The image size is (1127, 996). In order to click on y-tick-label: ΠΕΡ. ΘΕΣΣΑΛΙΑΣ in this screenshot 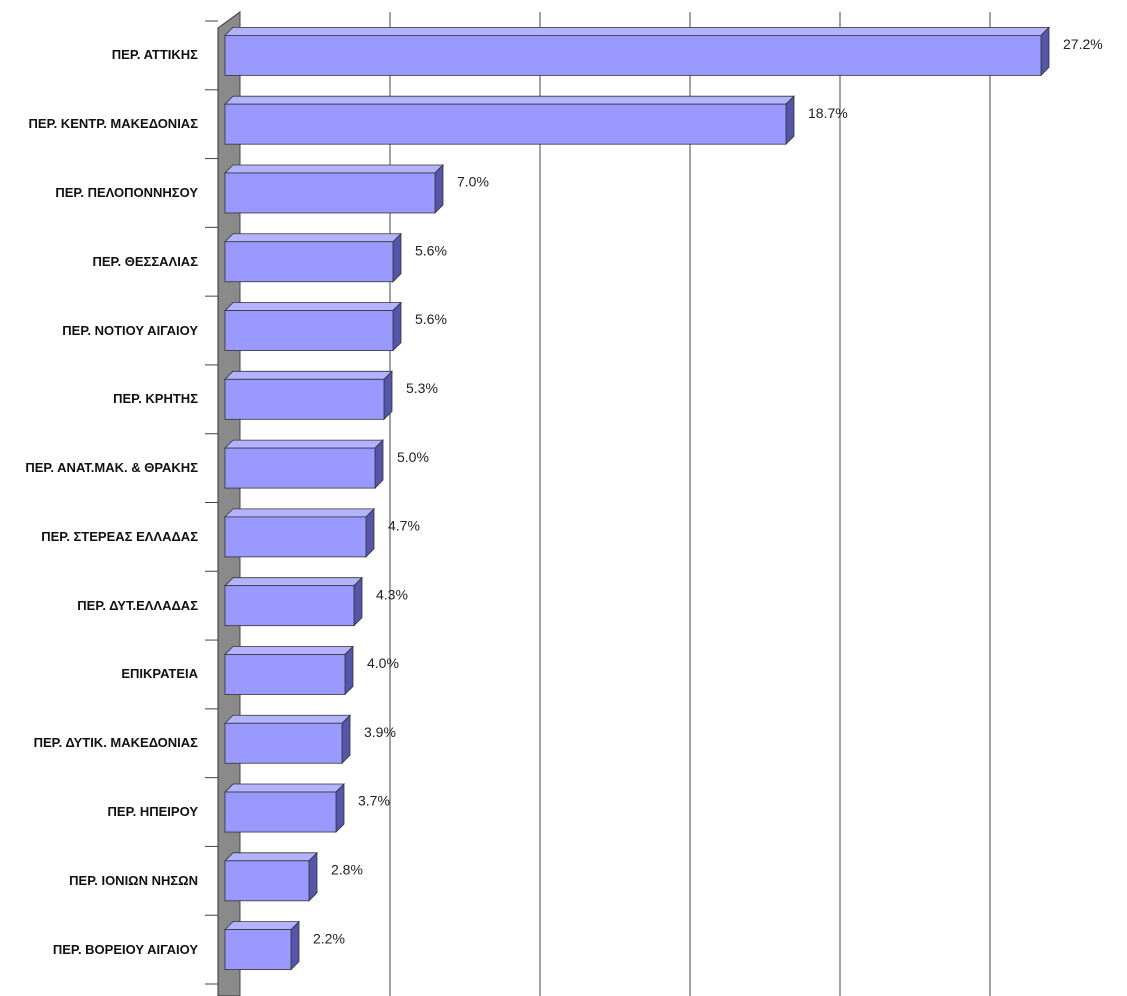, I will do `click(145, 261)`.